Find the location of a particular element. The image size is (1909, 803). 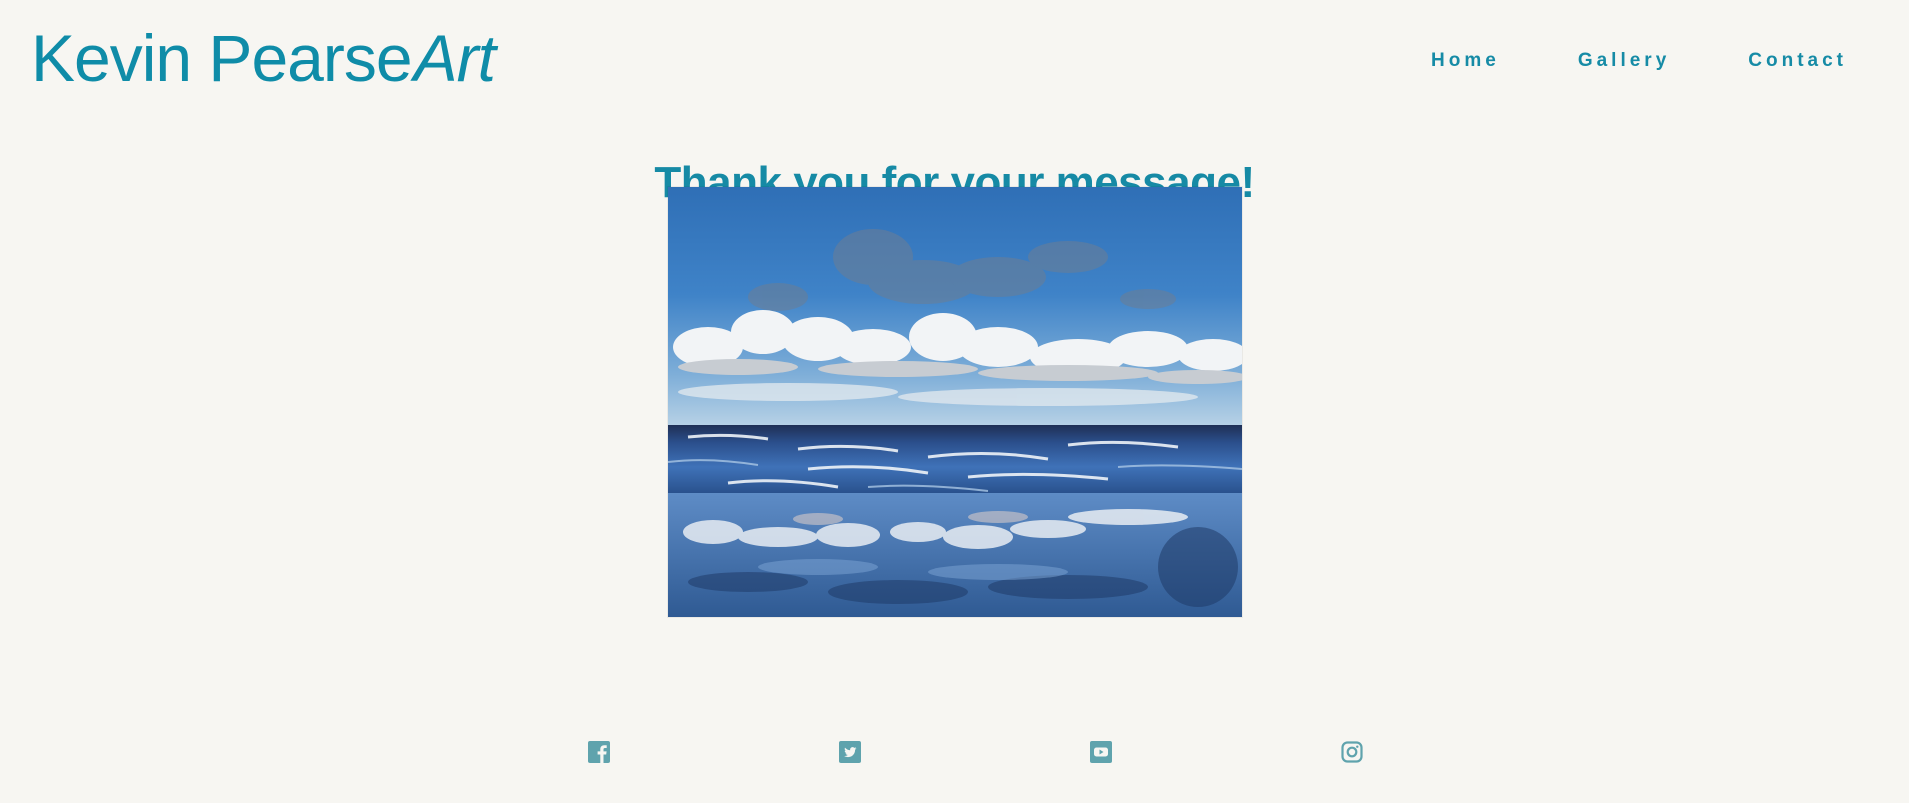

social-links is located at coordinates (954, 754).